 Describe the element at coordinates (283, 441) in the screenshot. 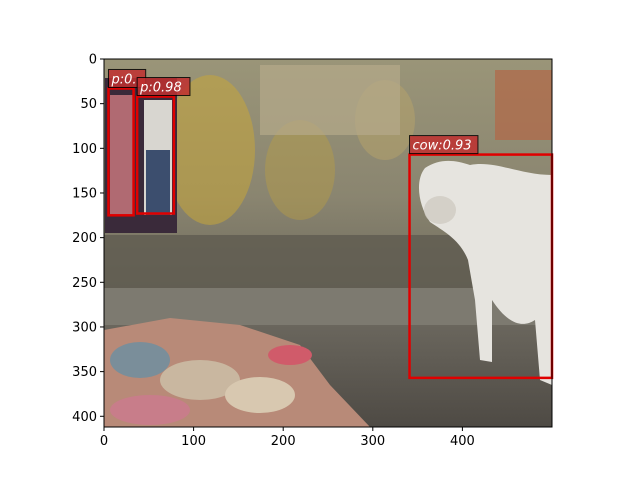

I see `x-tick-label: 200` at that location.